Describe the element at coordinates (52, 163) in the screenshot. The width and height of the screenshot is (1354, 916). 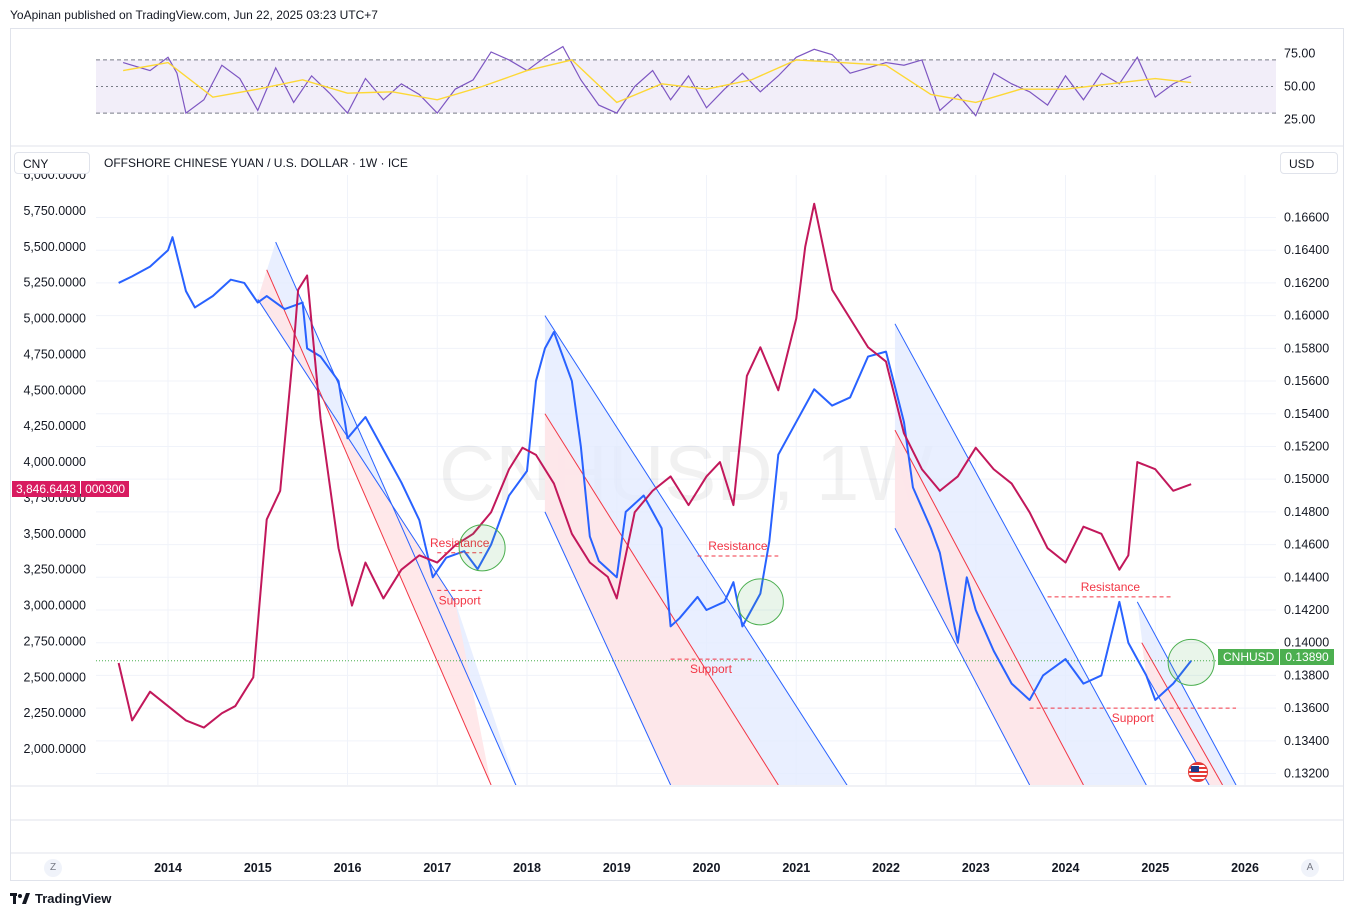
I see `symbol-box: CNY` at that location.